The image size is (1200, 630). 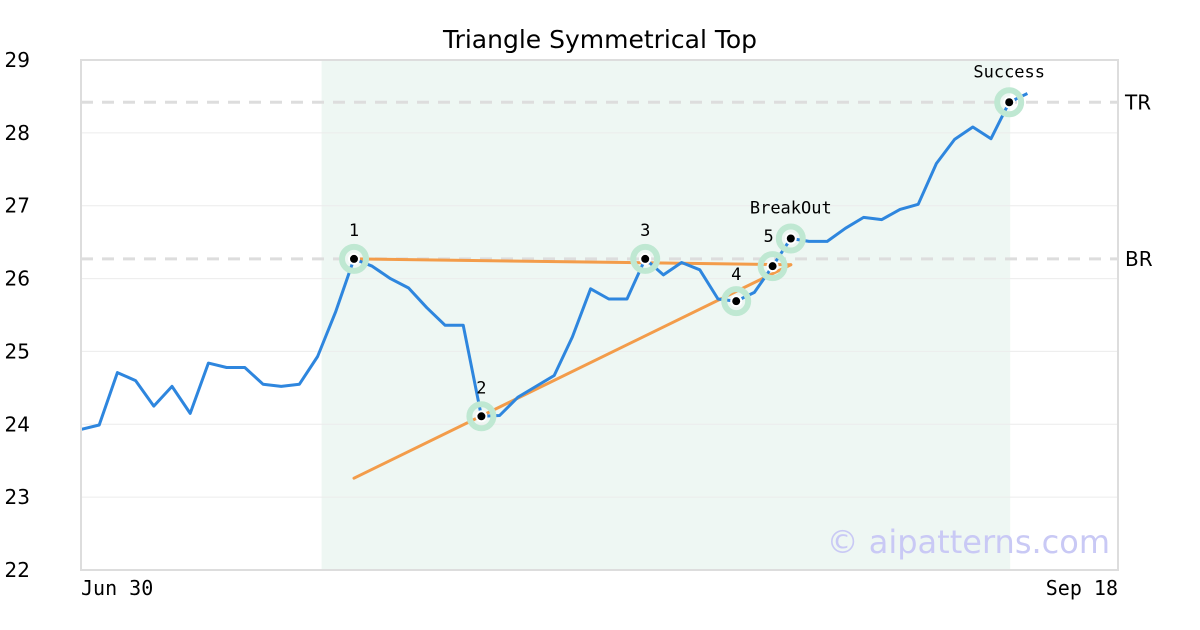 I want to click on x-tick-label-start: Jun 30, so click(x=117, y=588).